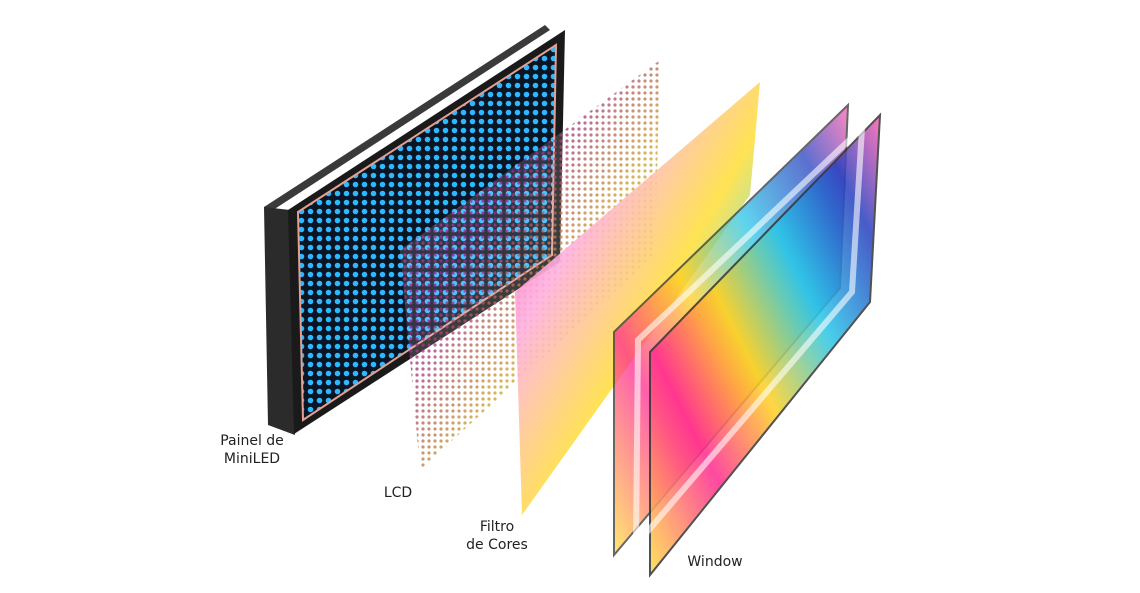  Describe the element at coordinates (252, 441) in the screenshot. I see `label: Painel de` at that location.